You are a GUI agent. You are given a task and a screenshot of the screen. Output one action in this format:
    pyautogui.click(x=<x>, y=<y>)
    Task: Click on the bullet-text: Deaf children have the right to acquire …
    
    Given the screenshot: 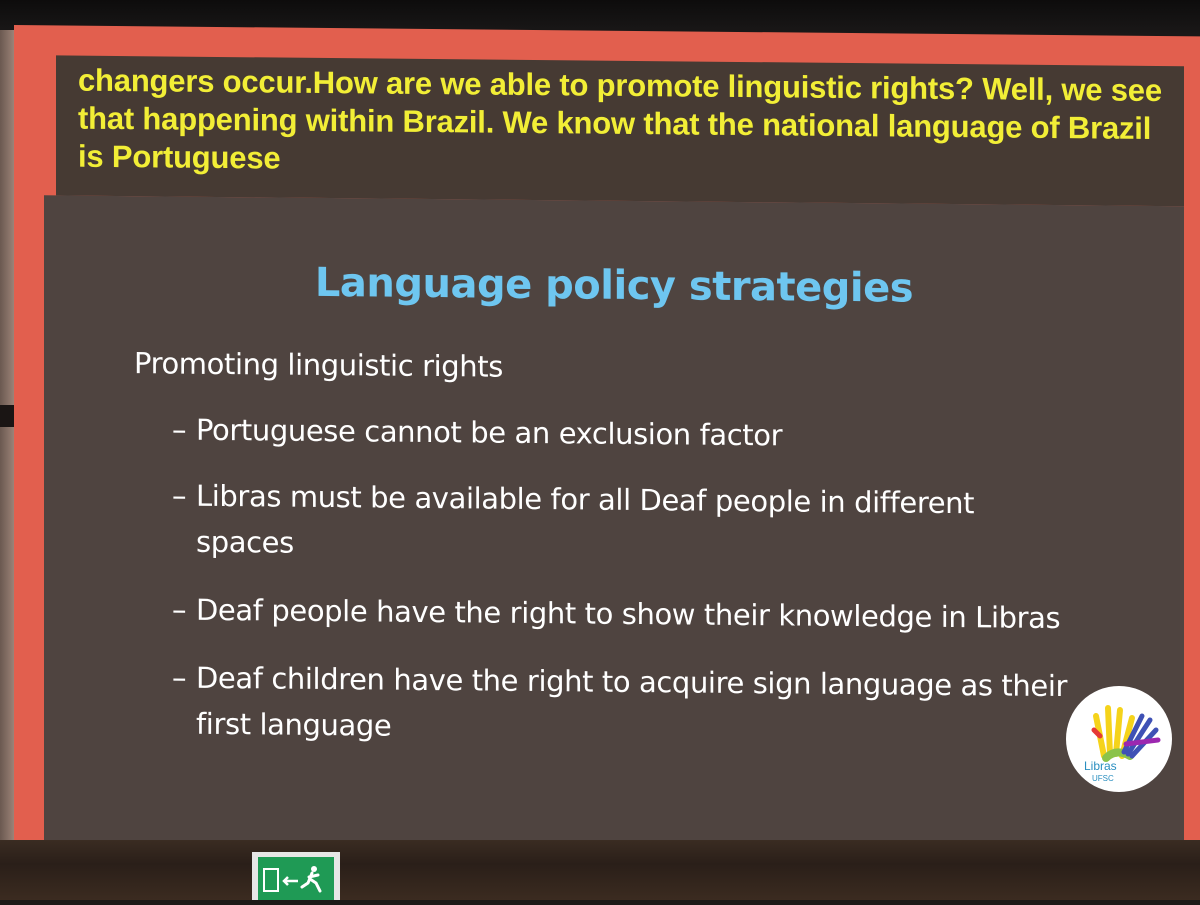 What is the action you would take?
    pyautogui.click(x=632, y=701)
    